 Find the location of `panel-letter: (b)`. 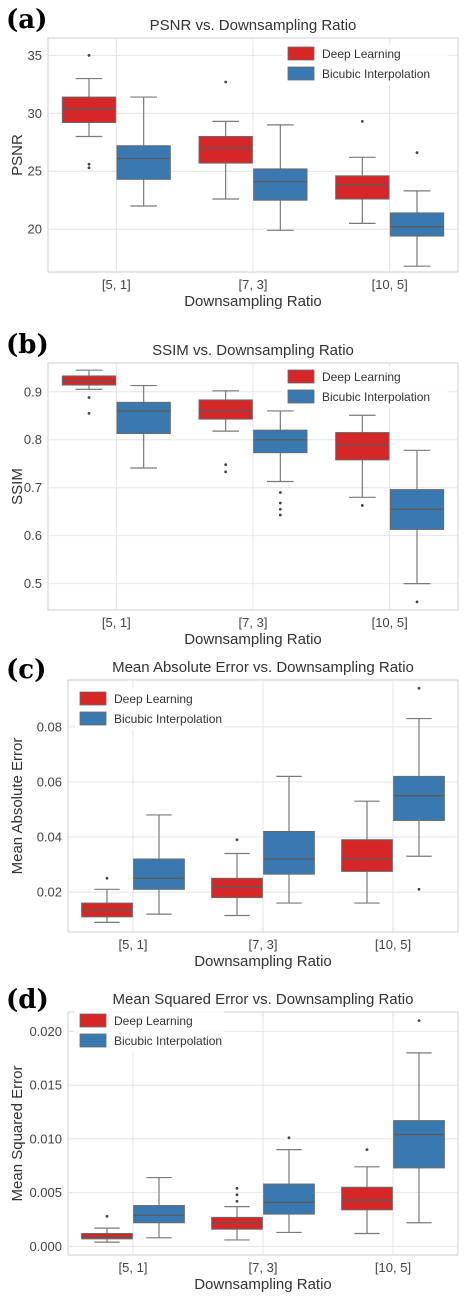

panel-letter: (b) is located at coordinates (27, 345).